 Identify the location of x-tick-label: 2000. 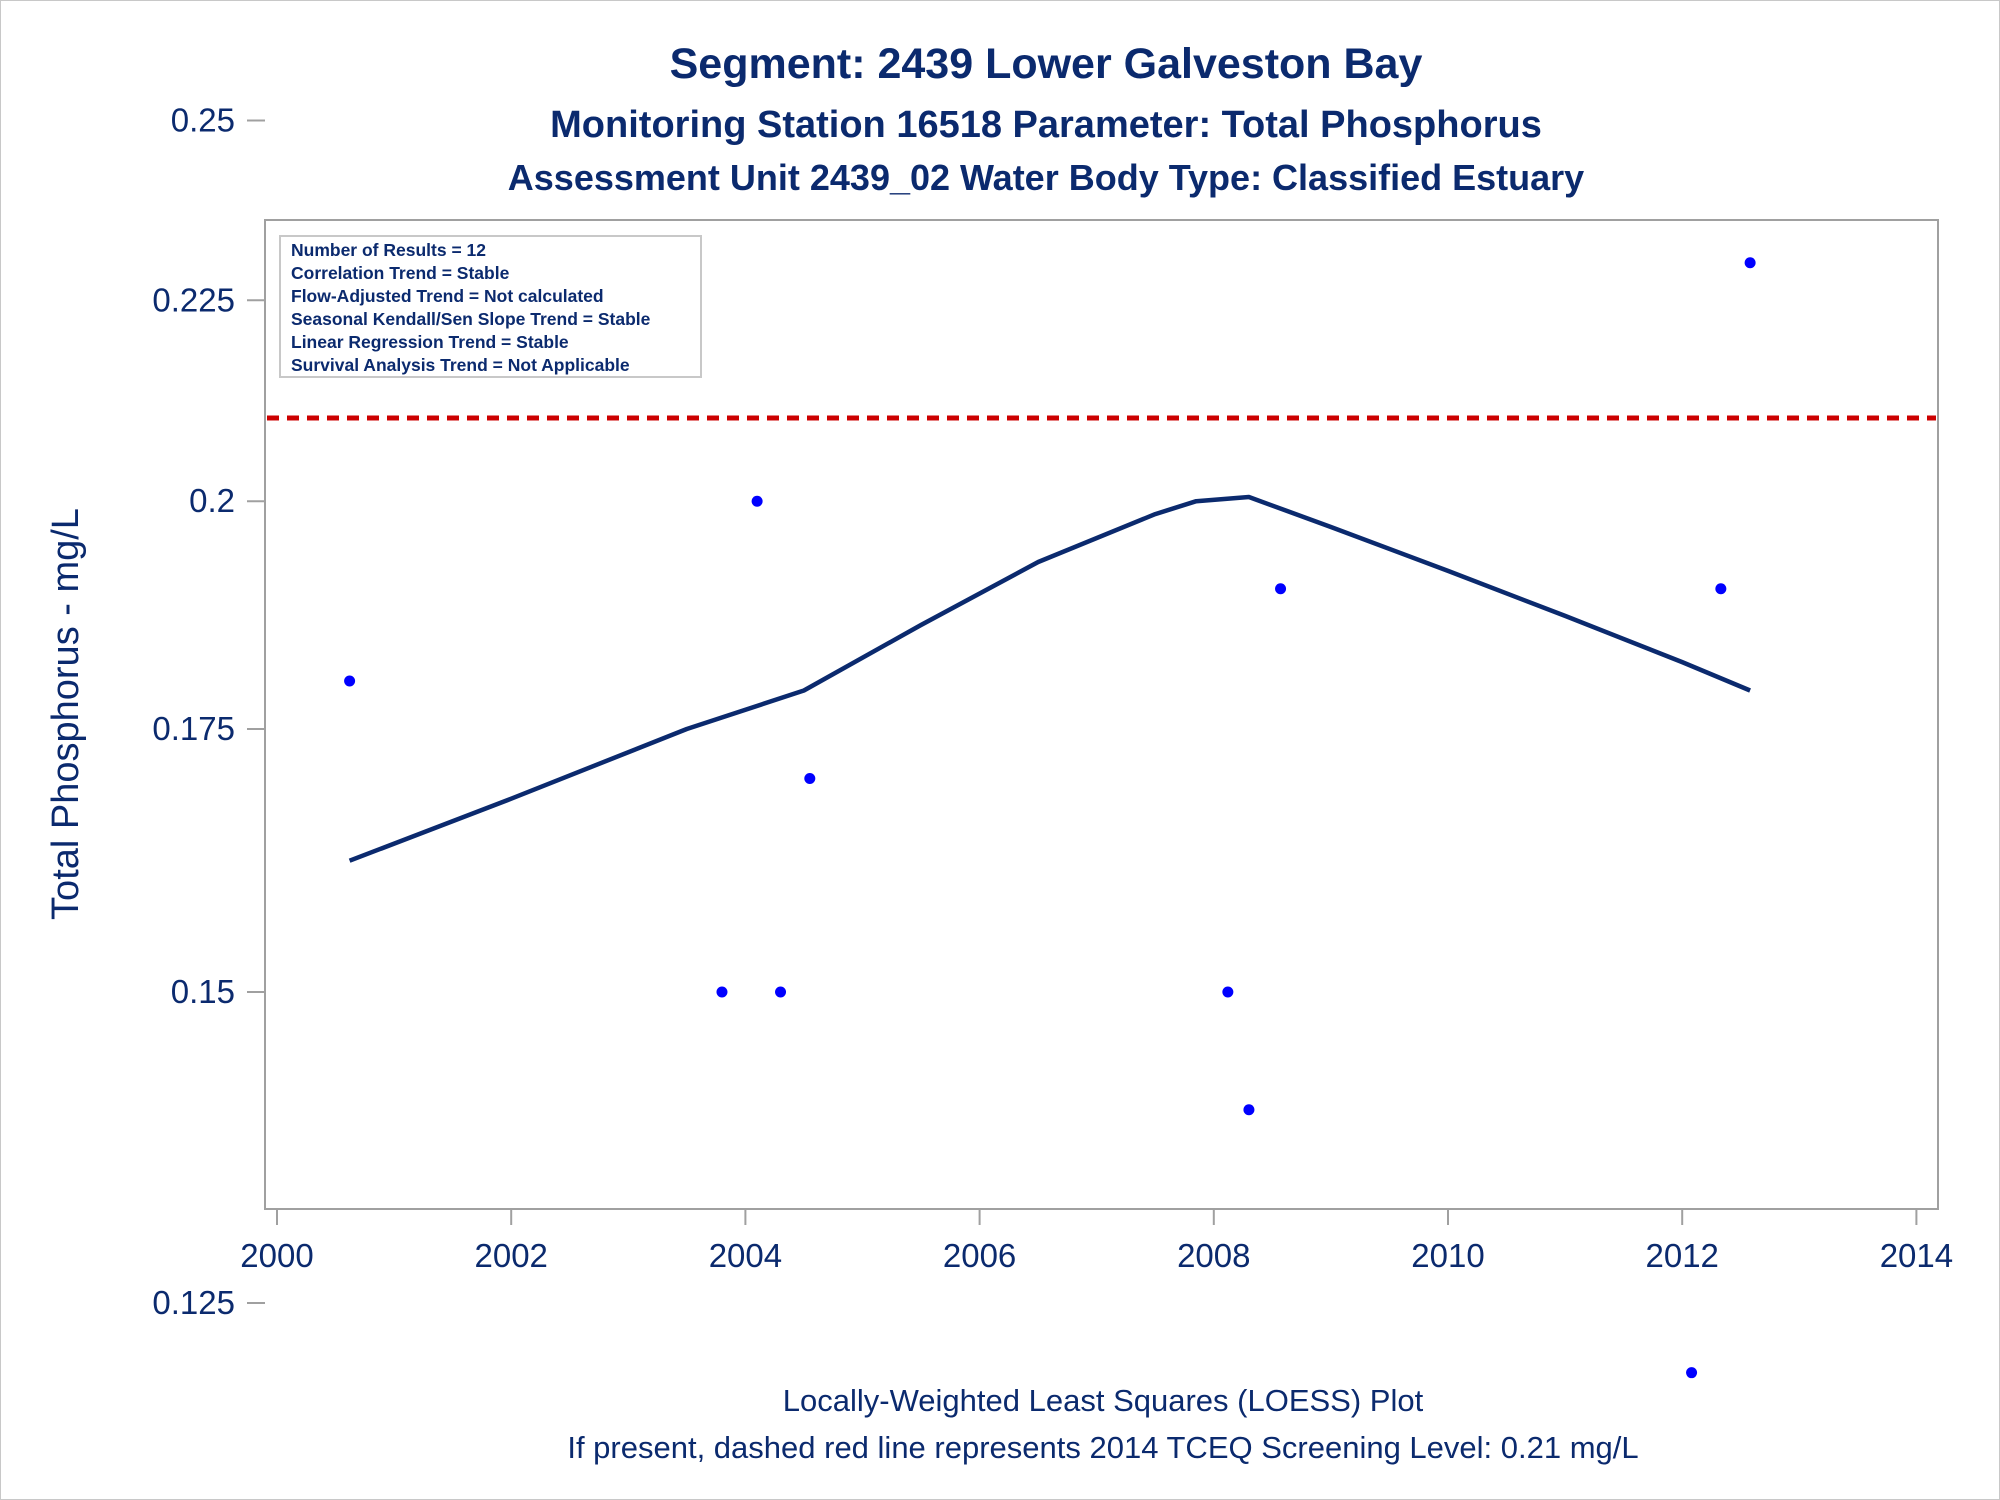
(276, 1255).